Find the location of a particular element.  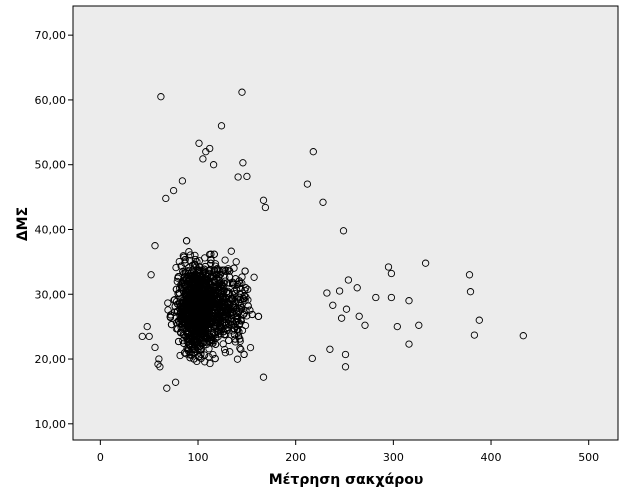

y-tick-label: 70,00 is located at coordinates (51, 35).